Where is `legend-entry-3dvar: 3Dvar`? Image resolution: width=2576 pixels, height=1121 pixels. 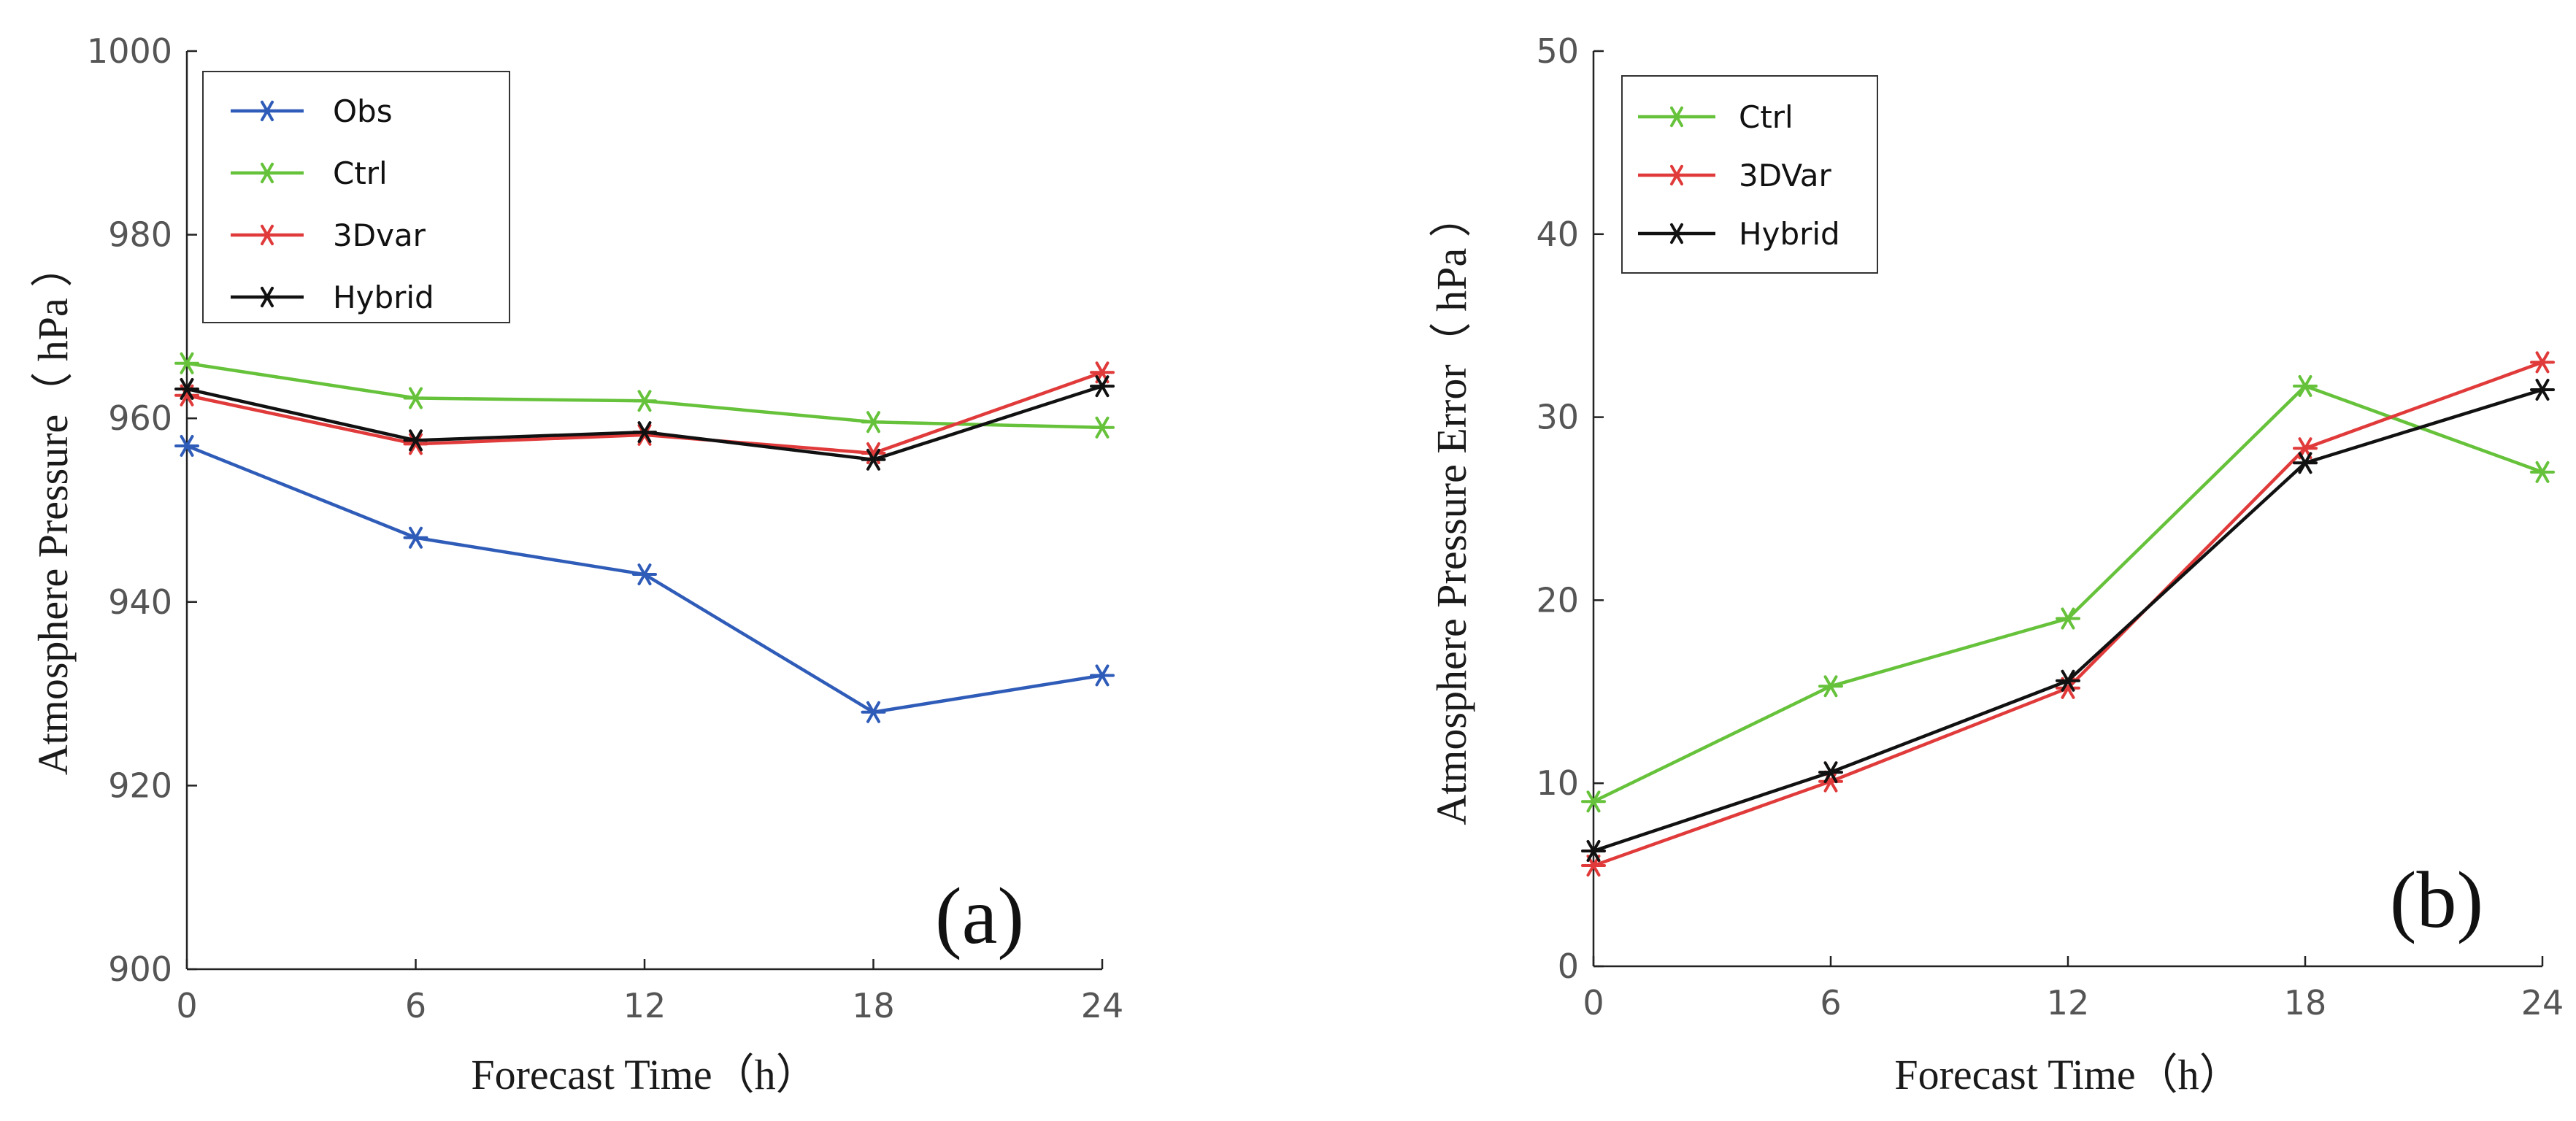 legend-entry-3dvar: 3Dvar is located at coordinates (328, 235).